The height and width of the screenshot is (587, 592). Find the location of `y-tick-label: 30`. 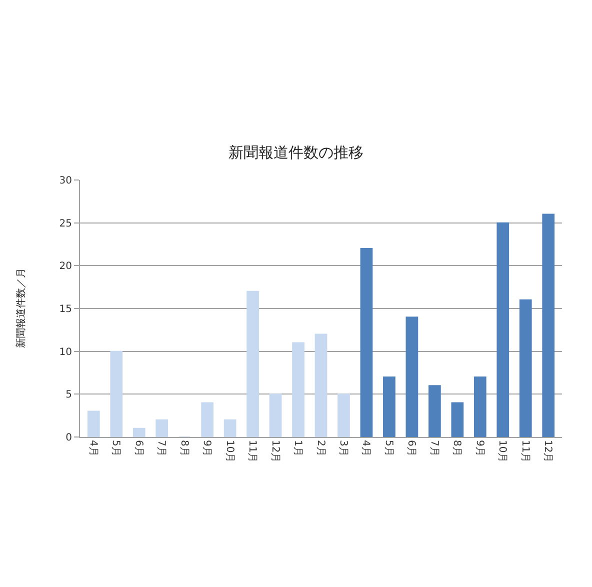

y-tick-label: 30 is located at coordinates (65, 181).